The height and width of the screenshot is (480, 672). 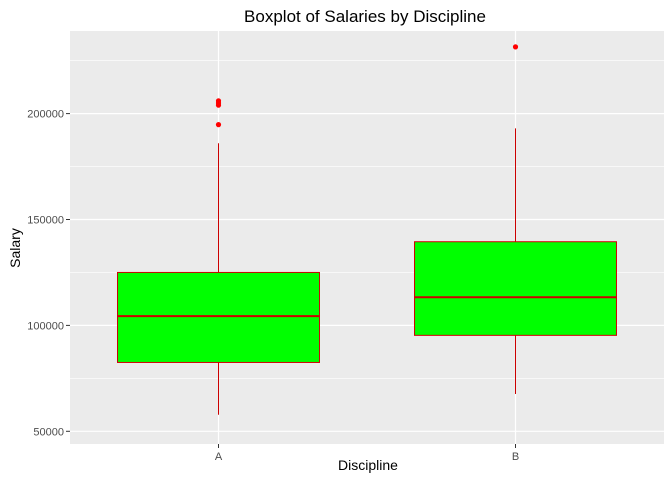 I want to click on y-axis-title: Salary, so click(x=15, y=248).